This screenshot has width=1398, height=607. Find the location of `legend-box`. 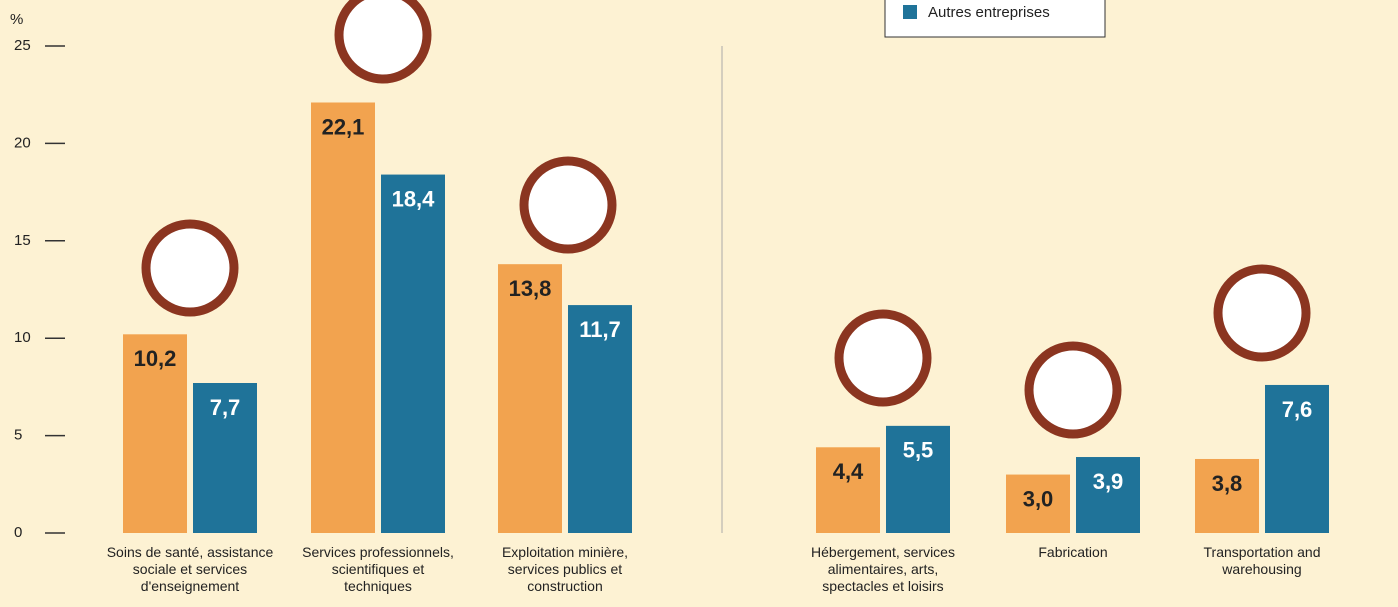

legend-box is located at coordinates (995, 19).